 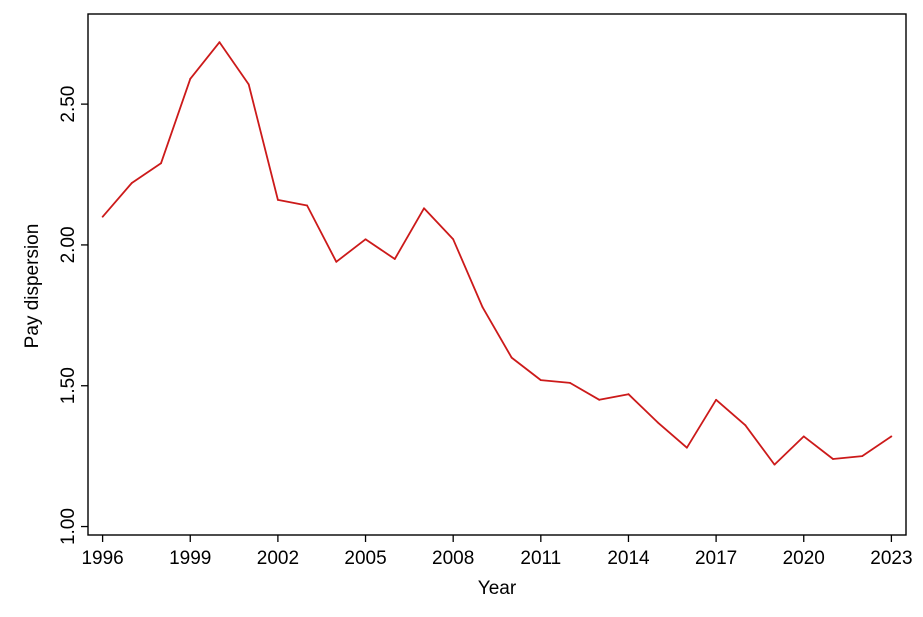 What do you see at coordinates (68, 385) in the screenshot?
I see `y-tick-label: 1.50` at bounding box center [68, 385].